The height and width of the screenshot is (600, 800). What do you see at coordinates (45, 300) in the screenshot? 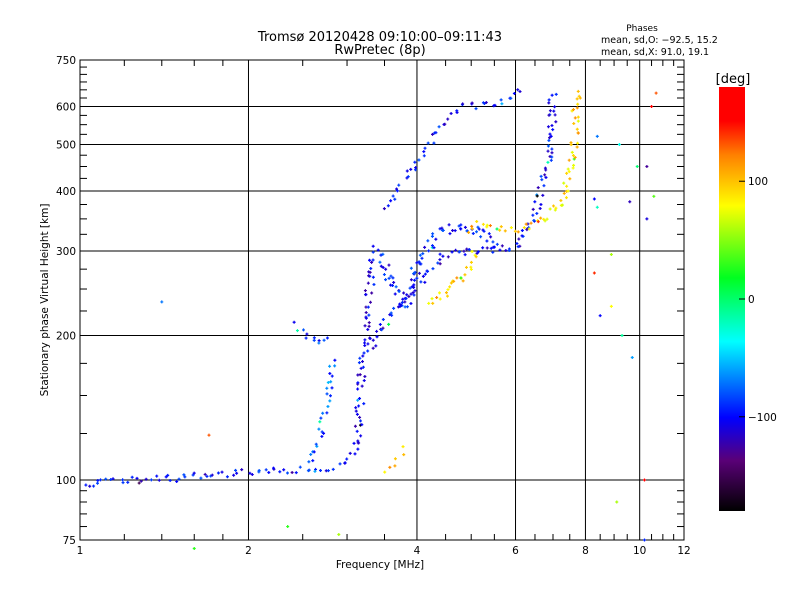
I see `y-axis-label: Stationary phase Virtual Height [km]` at bounding box center [45, 300].